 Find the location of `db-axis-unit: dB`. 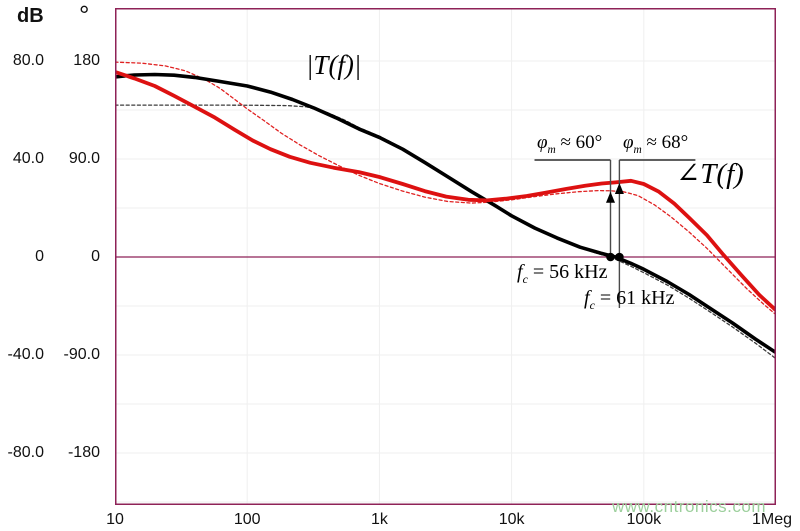

db-axis-unit: dB is located at coordinates (30, 16).